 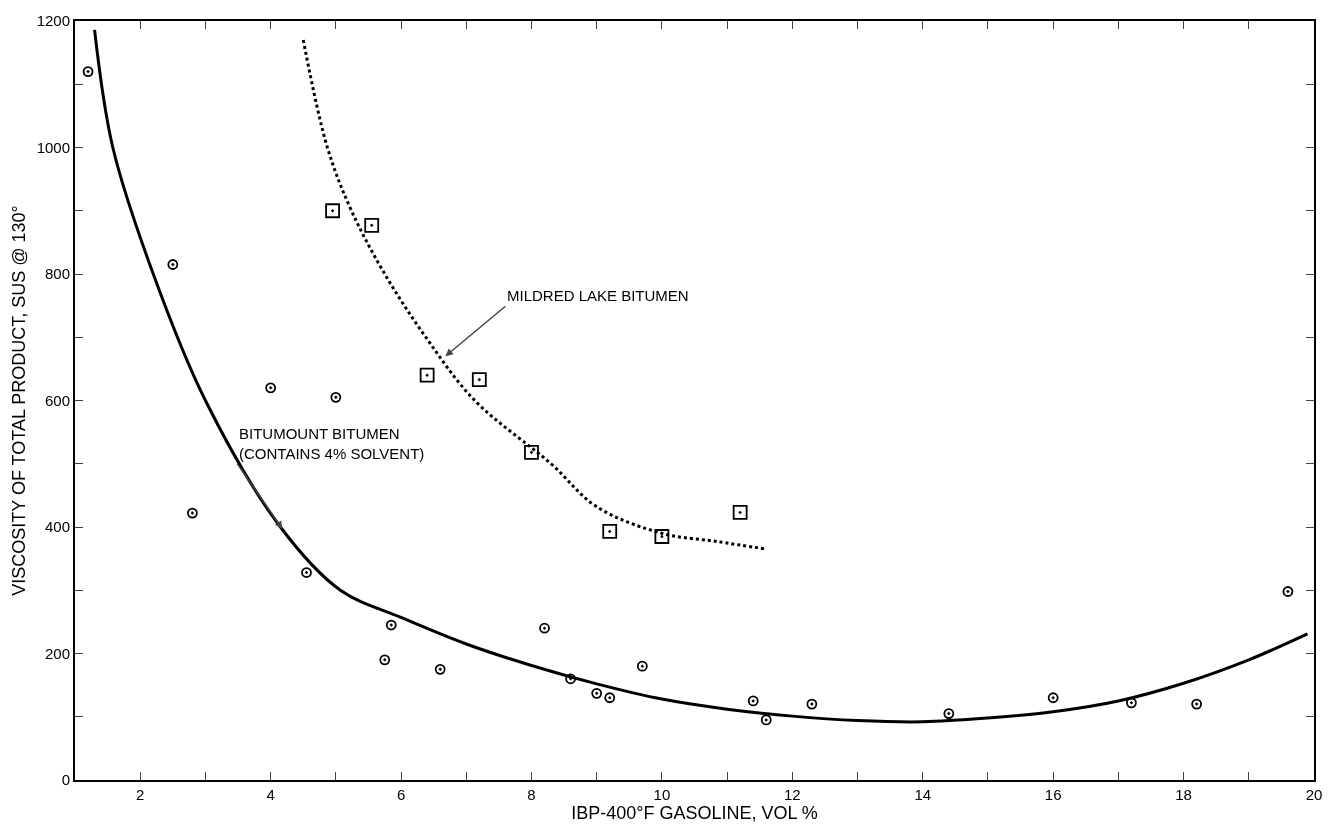 I want to click on x-tick-label: 20, so click(x=1314, y=794).